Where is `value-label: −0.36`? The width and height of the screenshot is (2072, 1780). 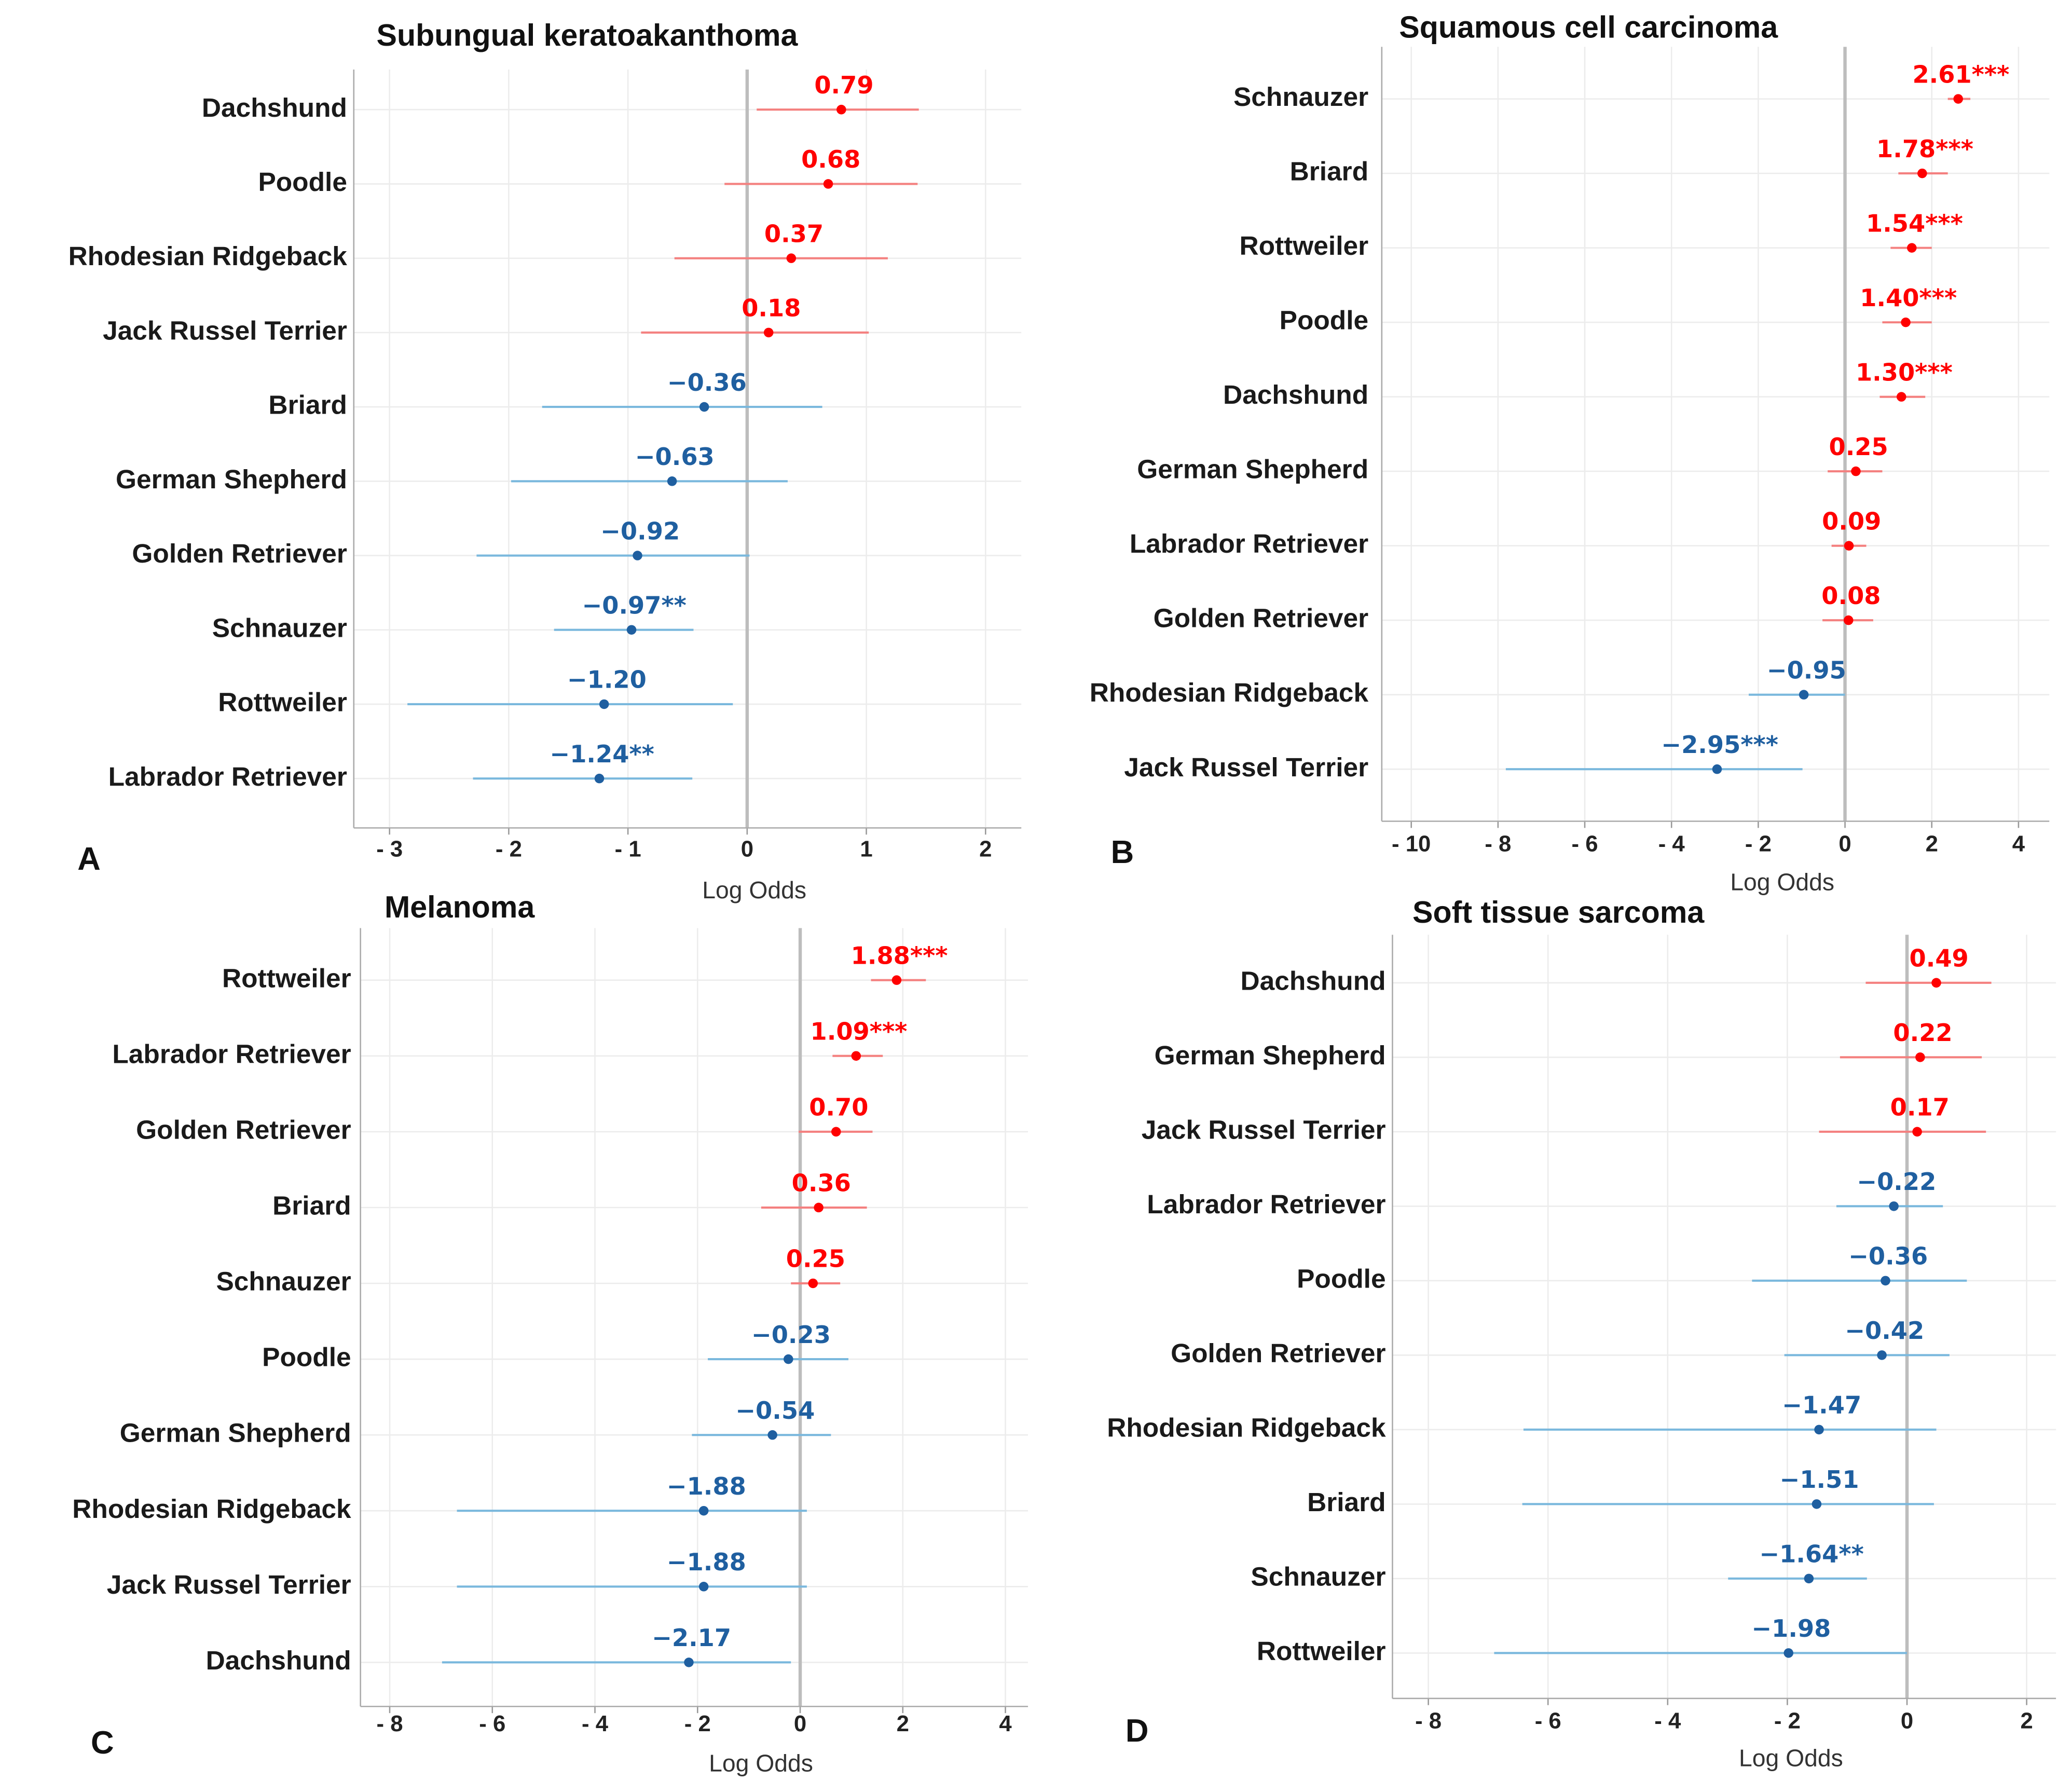 value-label: −0.36 is located at coordinates (1888, 1256).